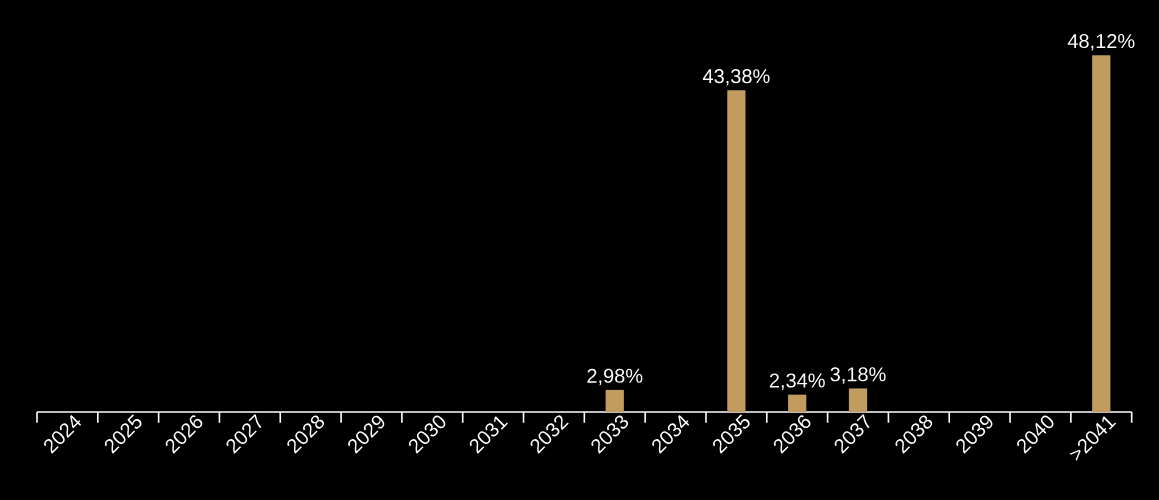 Image resolution: width=1159 pixels, height=500 pixels. I want to click on data-label: 3,18%, so click(858, 375).